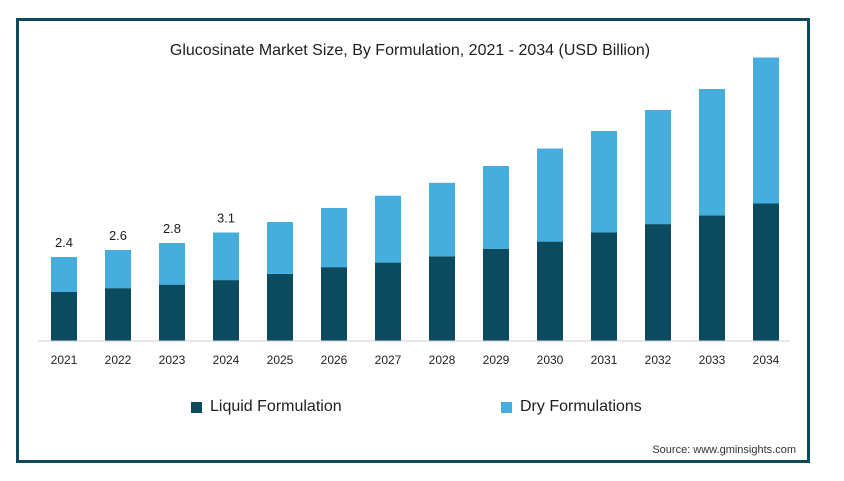  Describe the element at coordinates (506, 407) in the screenshot. I see `legend-swatch-dry` at that location.